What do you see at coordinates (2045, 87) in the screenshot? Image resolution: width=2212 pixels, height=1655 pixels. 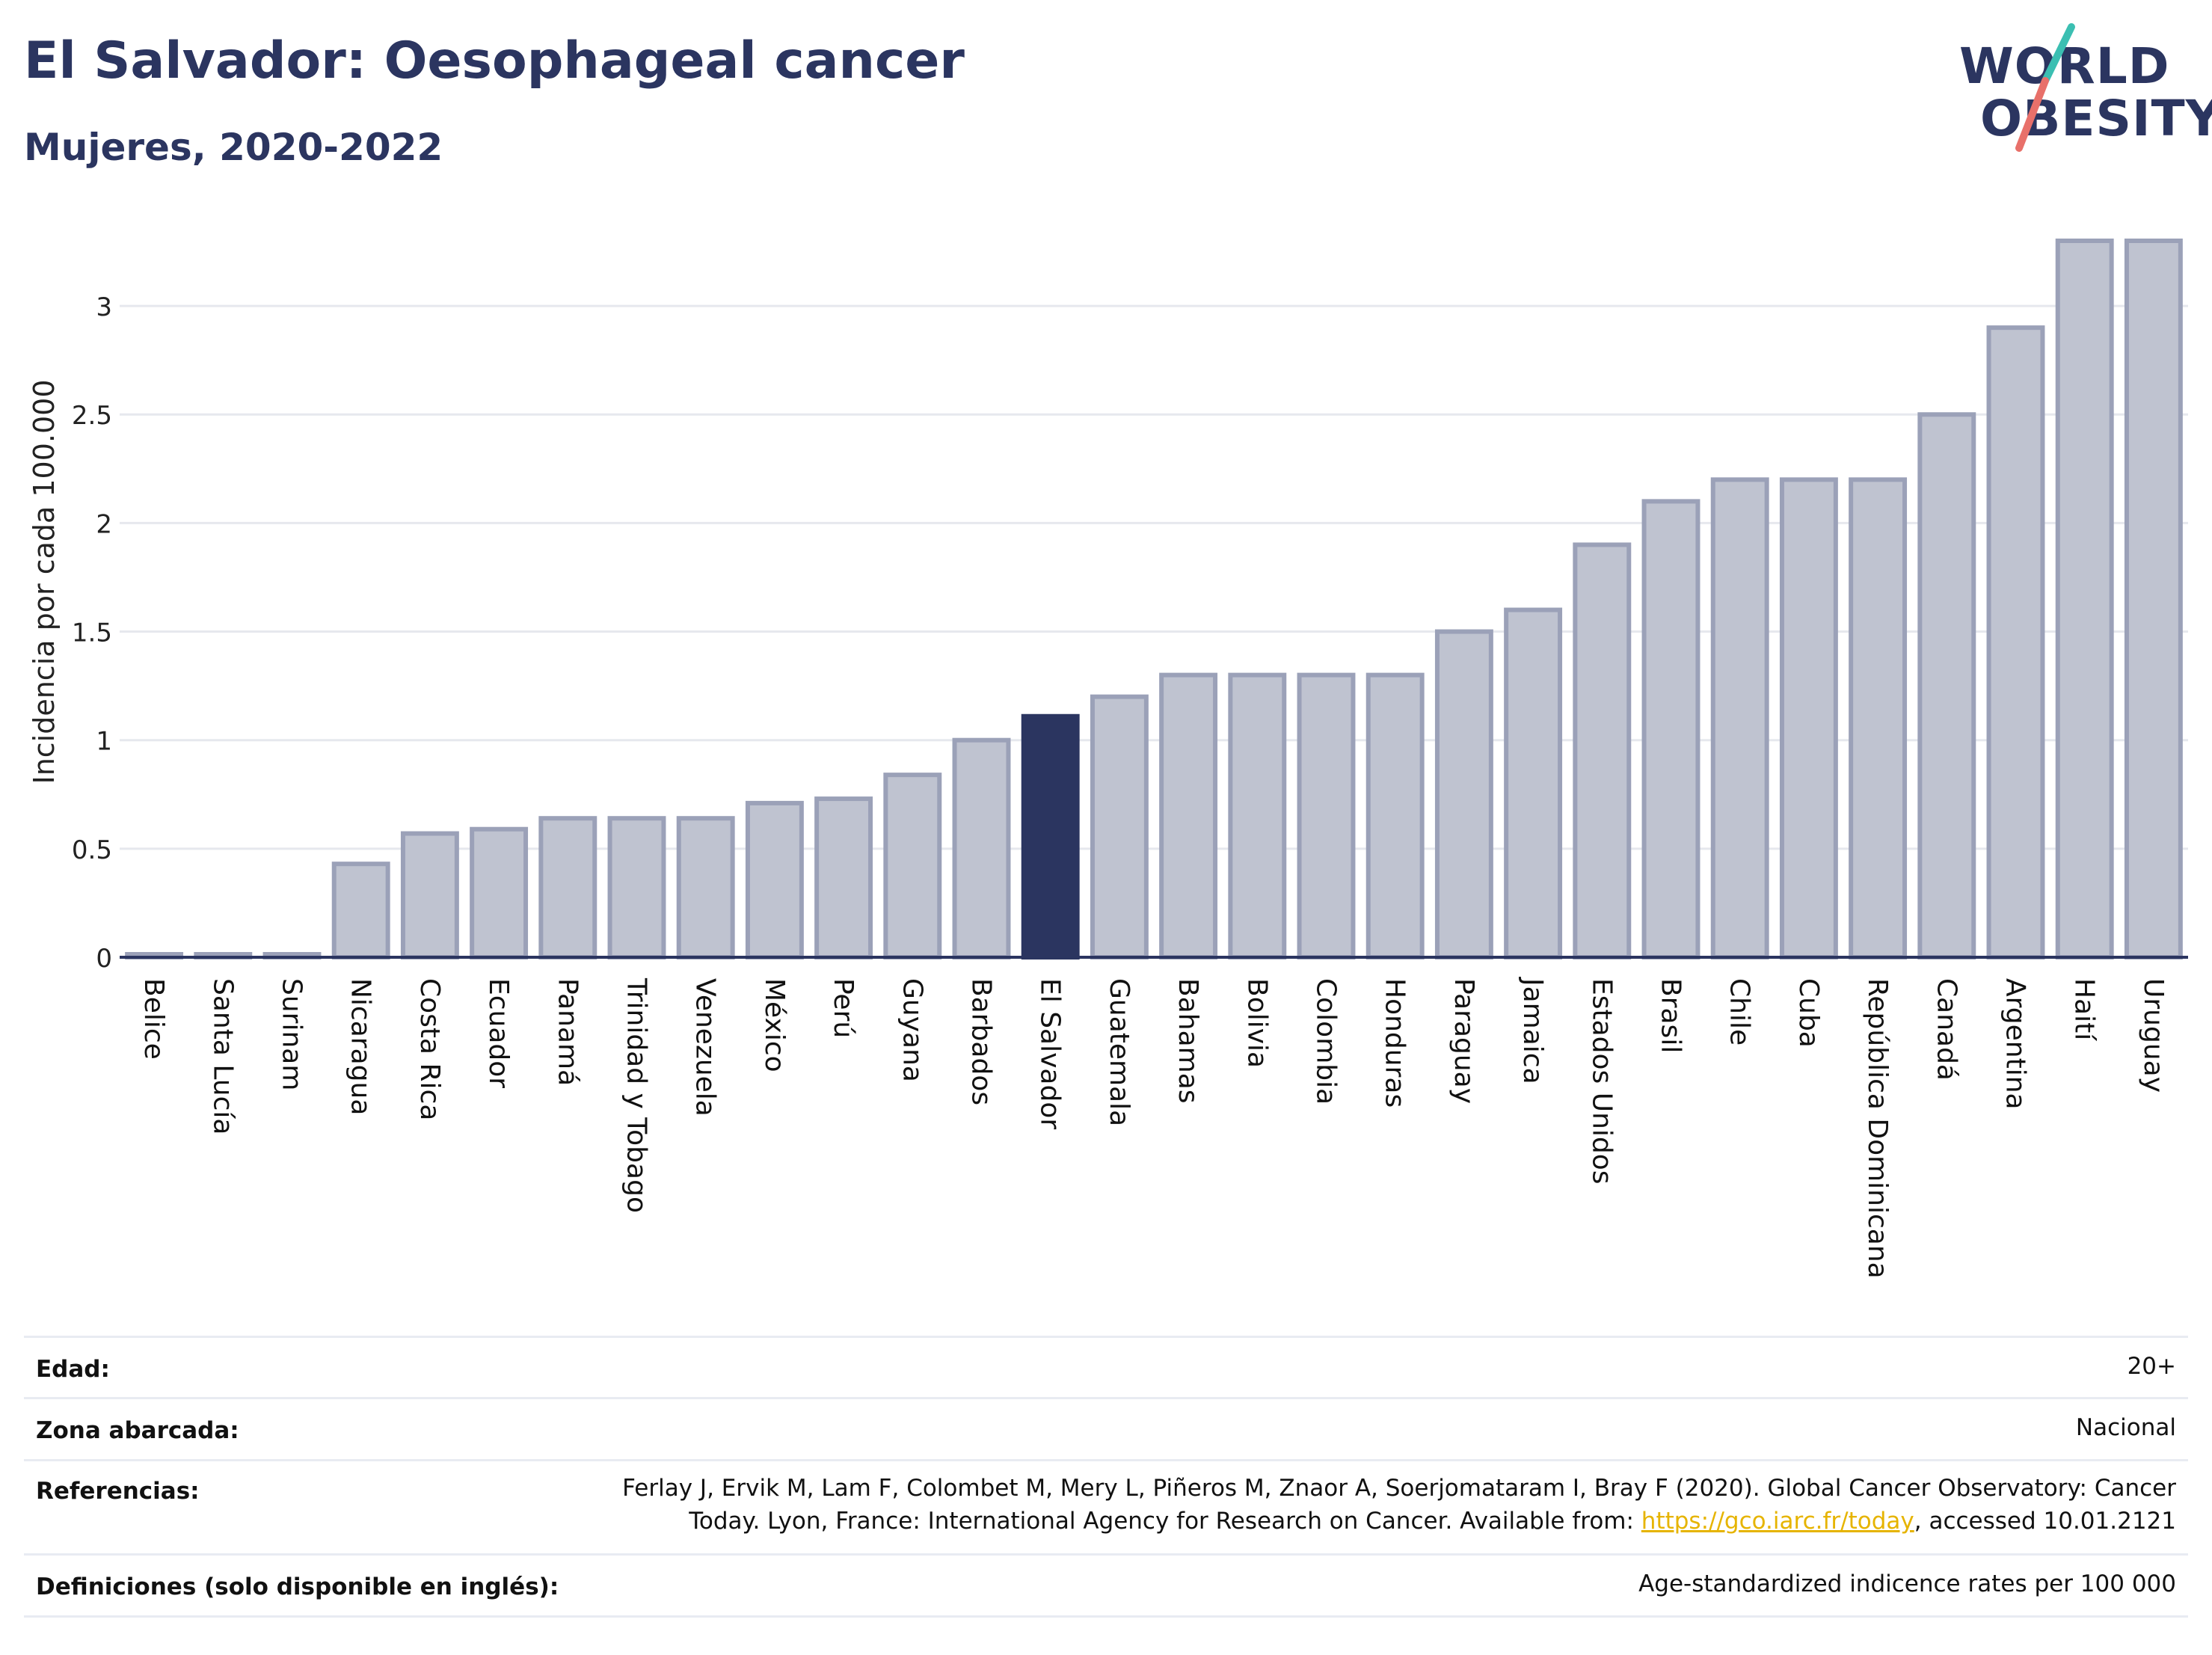 I see `logo-slash-icon` at bounding box center [2045, 87].